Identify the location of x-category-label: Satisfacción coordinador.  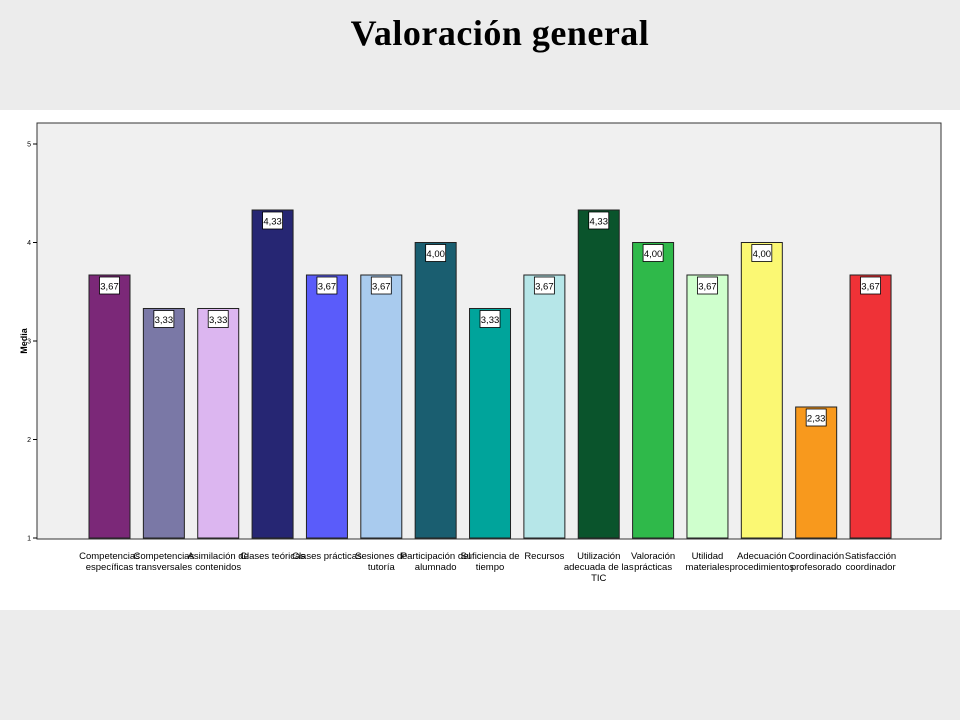
(870, 562).